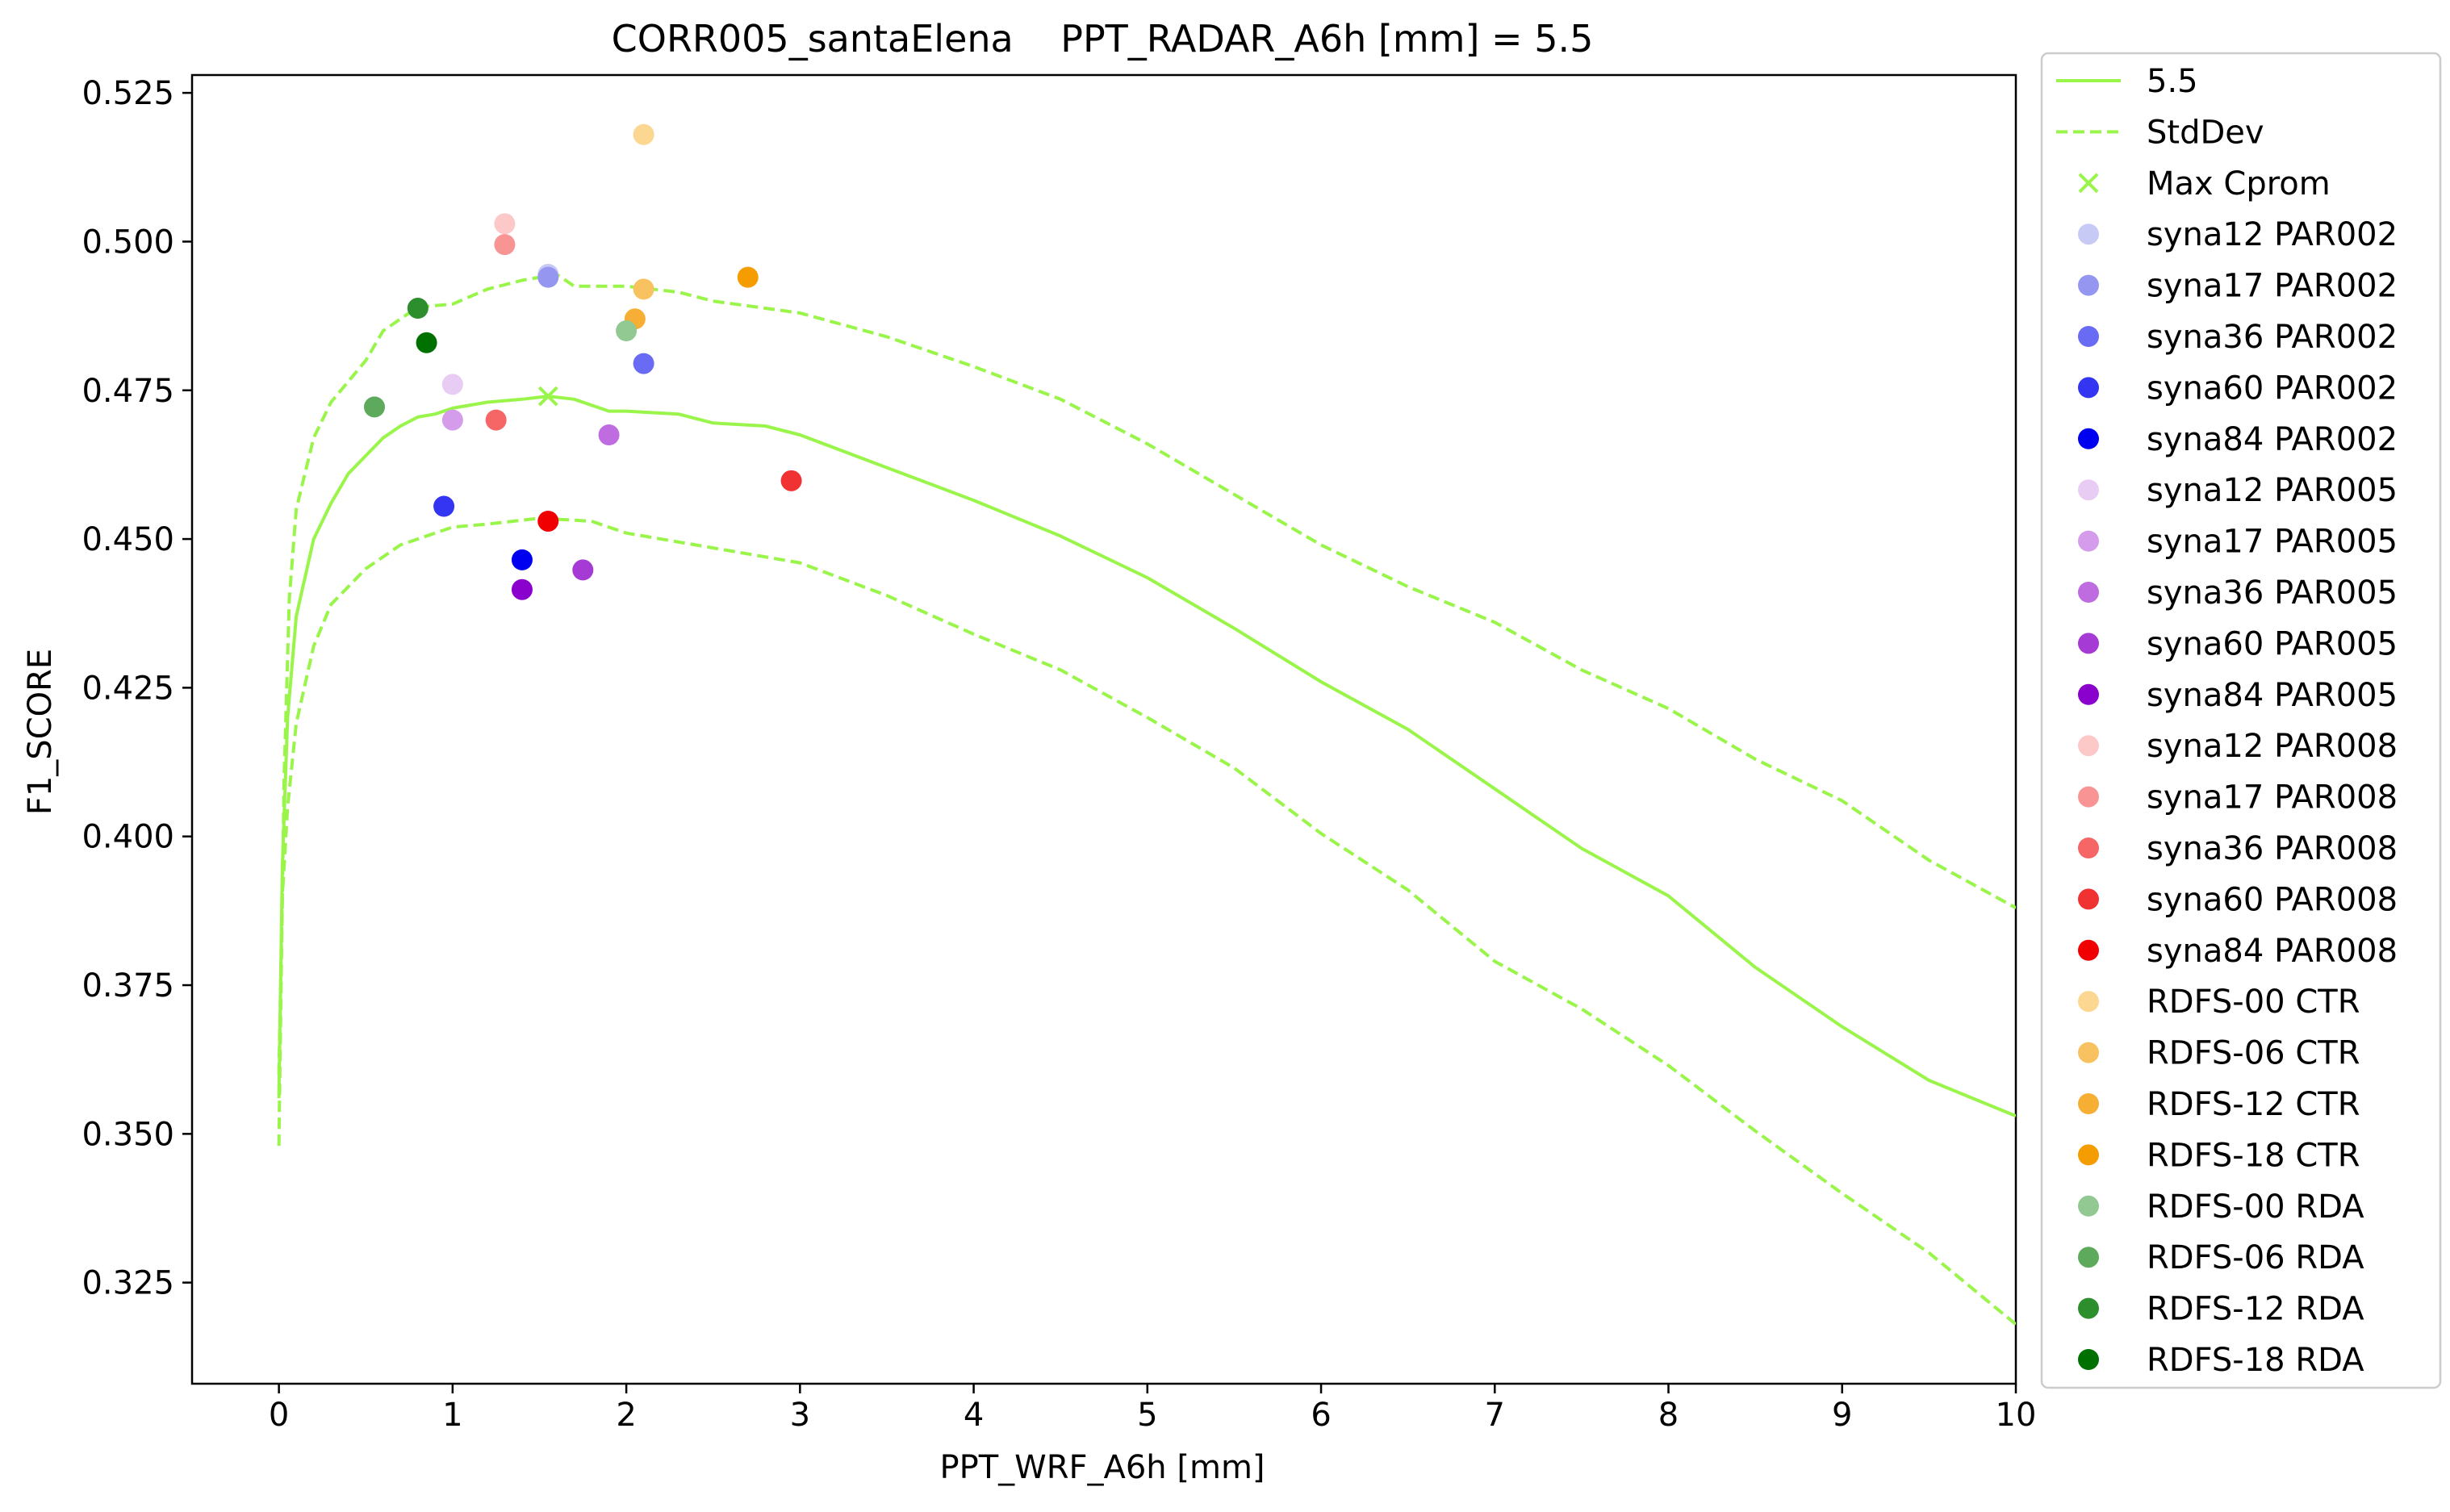 This screenshot has height=1512, width=2450. What do you see at coordinates (800, 1415) in the screenshot?
I see `x-tick-label: 3` at bounding box center [800, 1415].